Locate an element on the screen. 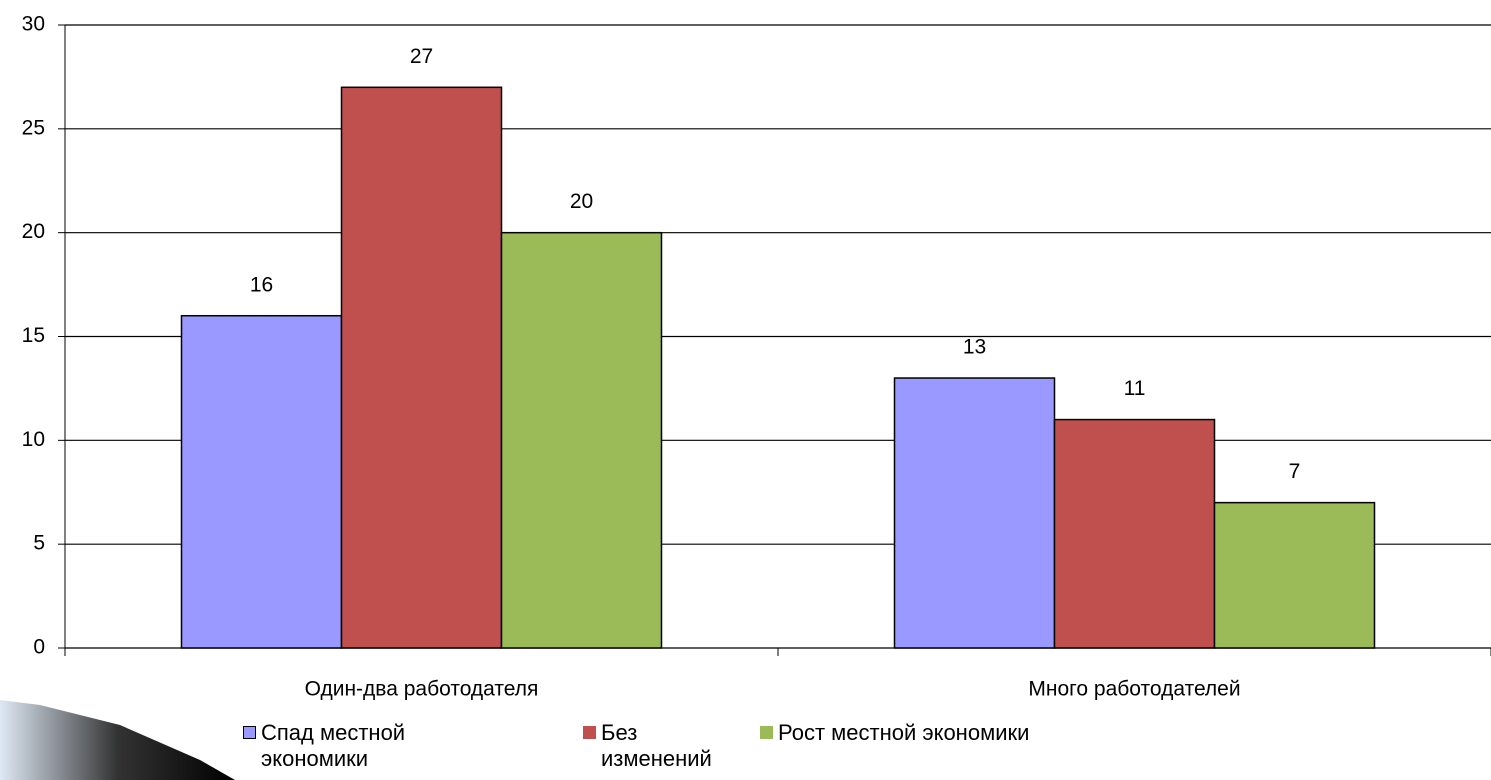 This screenshot has height=780, width=1491. value-label: 7 is located at coordinates (1295, 471).